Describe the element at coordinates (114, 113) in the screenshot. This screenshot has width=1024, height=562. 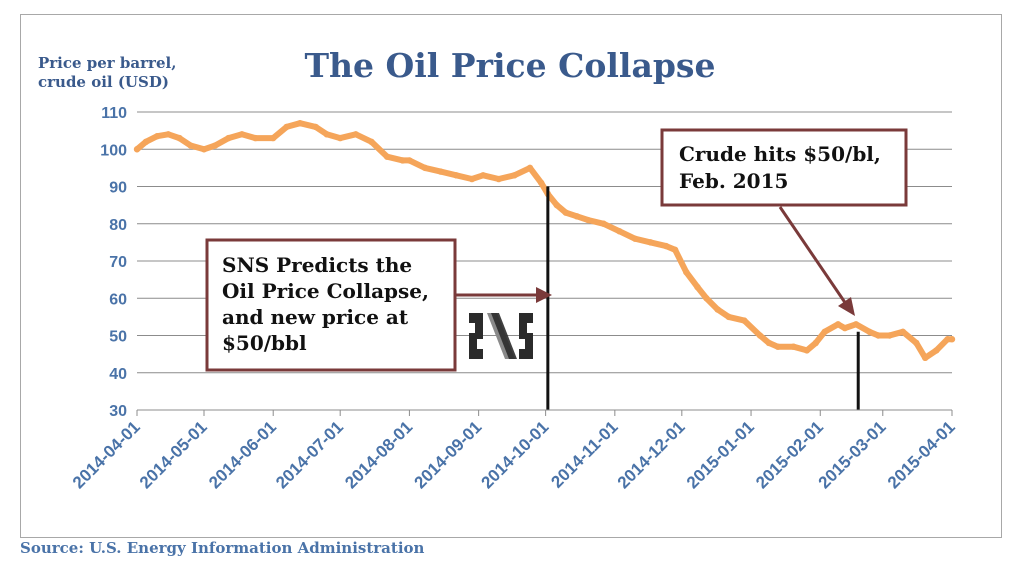
I see `y-tick-label: 110` at that location.